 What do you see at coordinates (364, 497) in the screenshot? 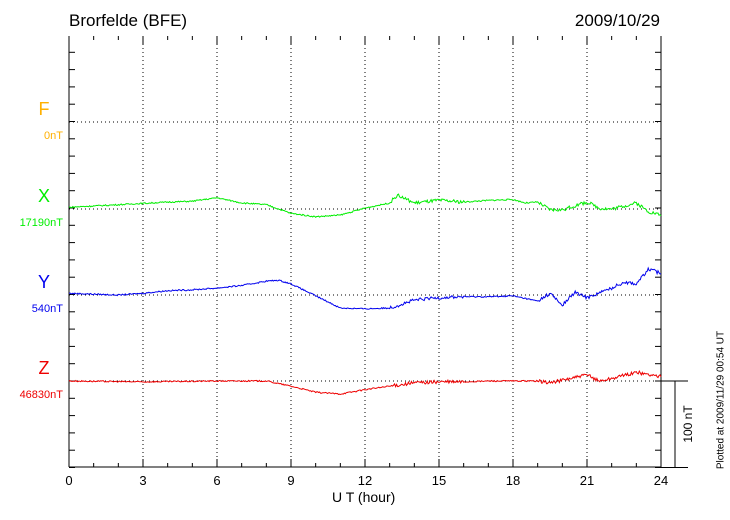
I see `x-axis-label: U T (hour)` at bounding box center [364, 497].